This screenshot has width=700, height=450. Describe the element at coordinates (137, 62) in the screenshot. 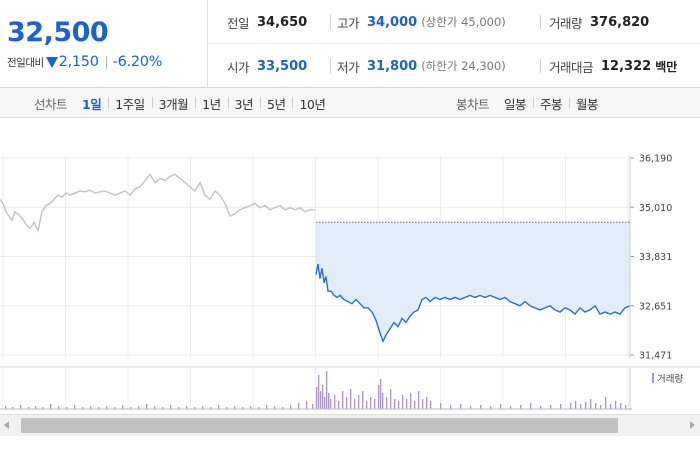

I see `change-percent: -6.20%` at that location.